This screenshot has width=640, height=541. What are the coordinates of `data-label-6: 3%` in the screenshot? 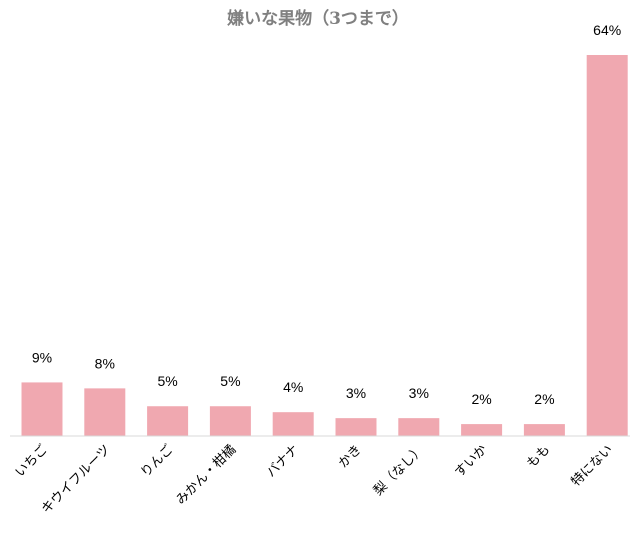 It's located at (356, 393).